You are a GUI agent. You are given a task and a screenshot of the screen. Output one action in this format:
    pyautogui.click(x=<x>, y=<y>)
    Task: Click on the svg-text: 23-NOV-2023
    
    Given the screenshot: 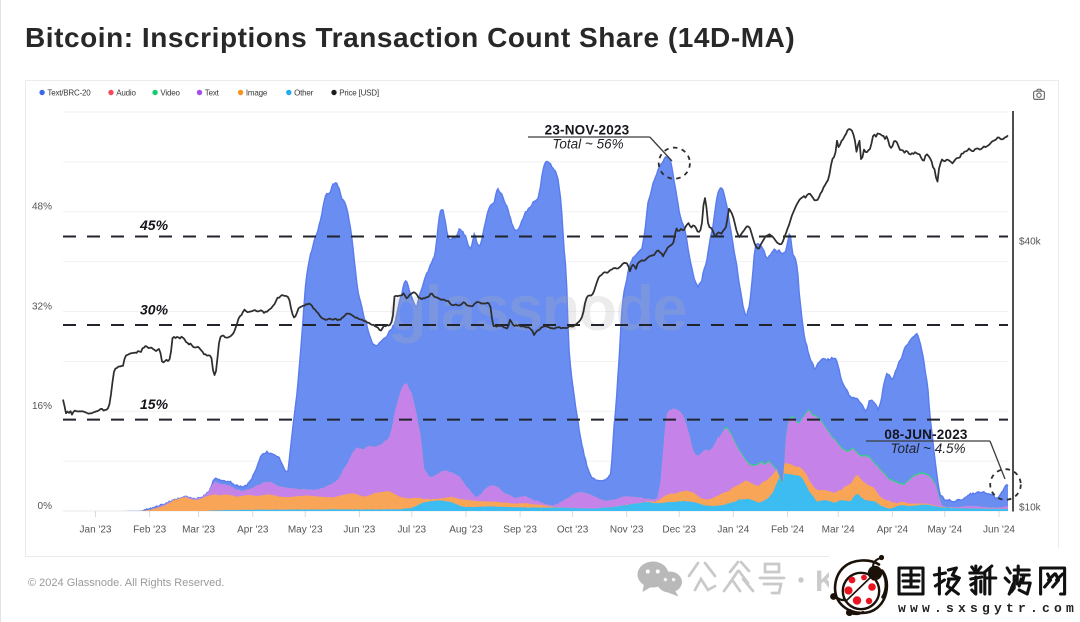 What is the action you would take?
    pyautogui.click(x=587, y=129)
    